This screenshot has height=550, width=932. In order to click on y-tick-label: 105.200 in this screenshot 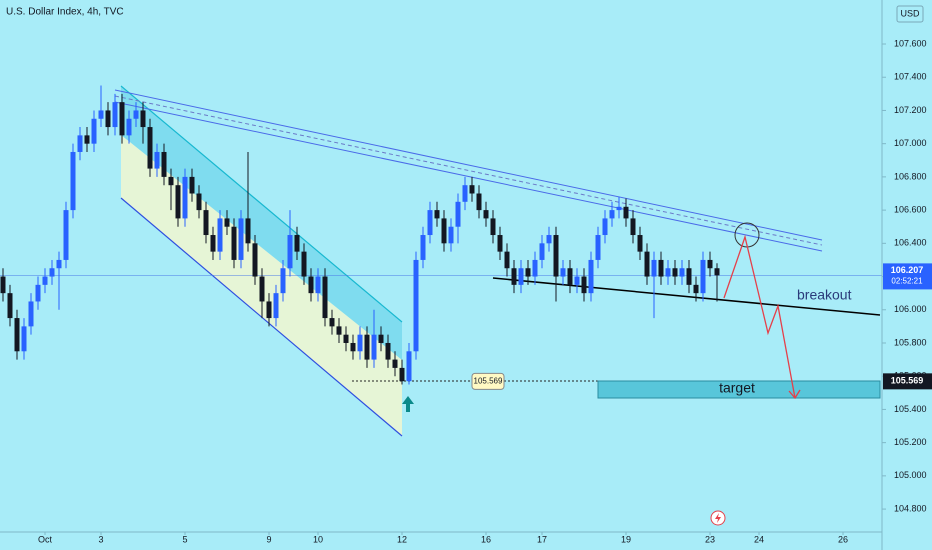, I will do `click(910, 442)`.